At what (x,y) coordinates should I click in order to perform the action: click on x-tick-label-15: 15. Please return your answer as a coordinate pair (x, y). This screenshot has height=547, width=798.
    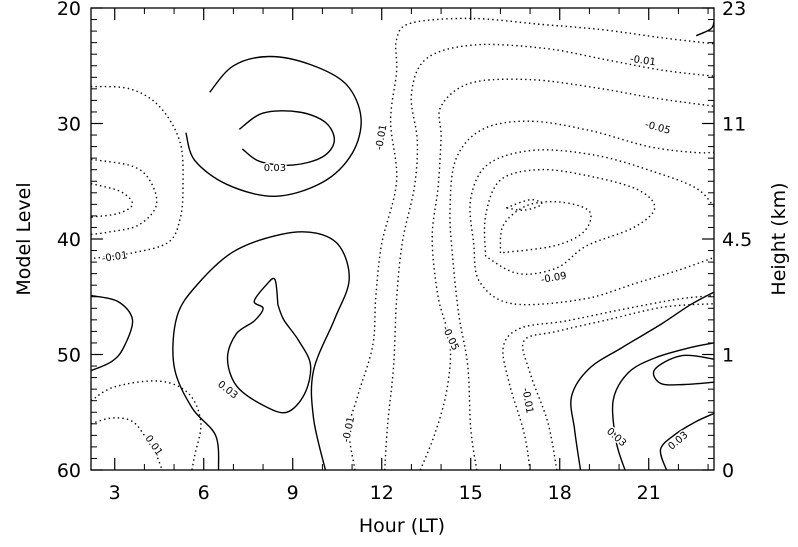
    Looking at the image, I should click on (471, 493).